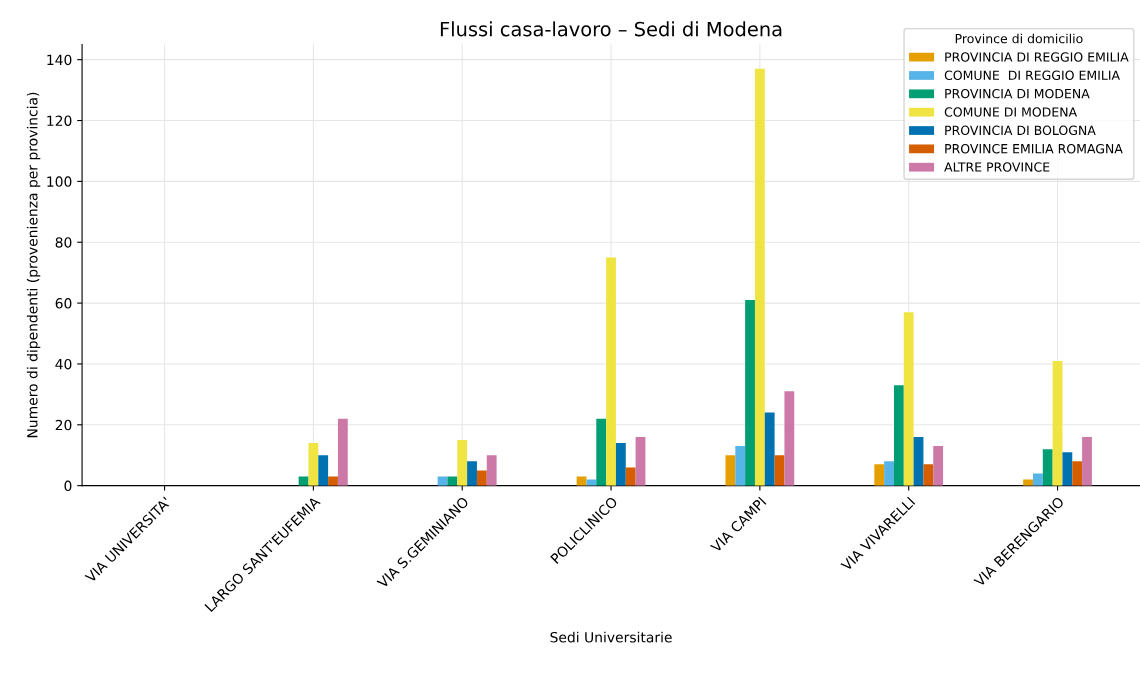 This screenshot has width=1140, height=684. I want to click on legend-label: PROVINCIA DI BOLOGNA, so click(1020, 130).